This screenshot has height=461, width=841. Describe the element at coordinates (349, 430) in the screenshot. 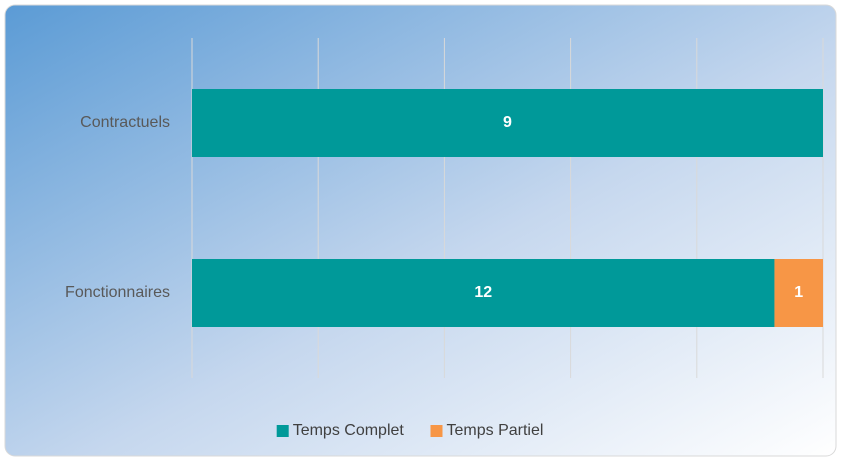

I see `legend-label: Temps Complet` at that location.